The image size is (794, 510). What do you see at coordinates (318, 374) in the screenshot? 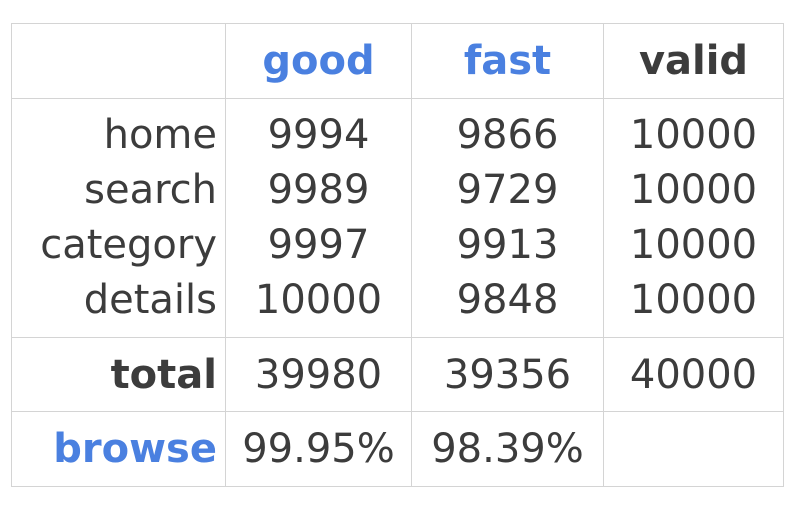
I see `total-good: 39980` at bounding box center [318, 374].